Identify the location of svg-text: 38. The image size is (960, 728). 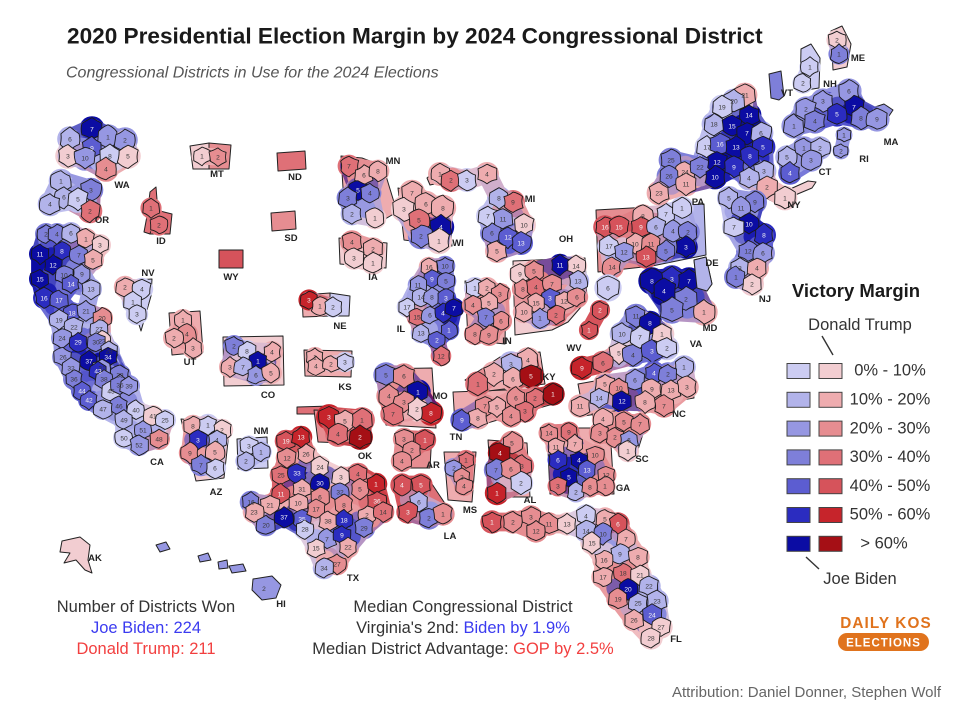
(328, 521).